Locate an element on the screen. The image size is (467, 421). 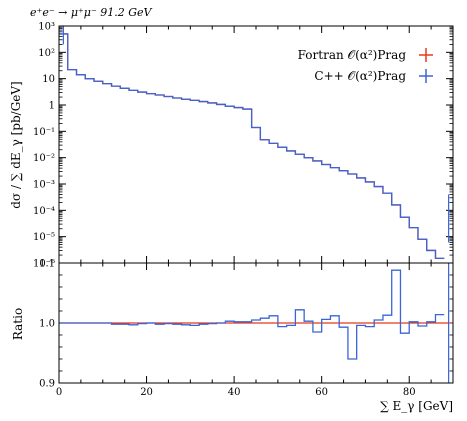
y-tick-label: 10⁻² is located at coordinates (44, 158).